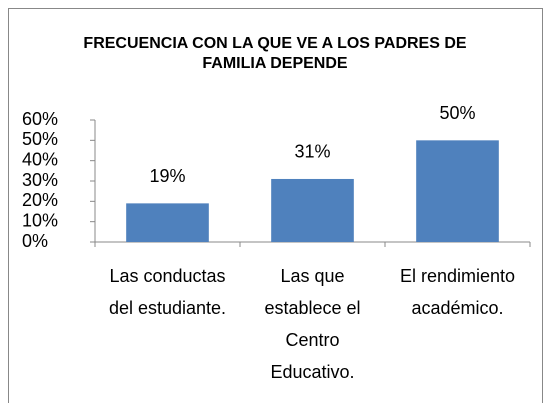 The image size is (551, 403). Describe the element at coordinates (457, 113) in the screenshot. I see `data-label: 50%` at that location.